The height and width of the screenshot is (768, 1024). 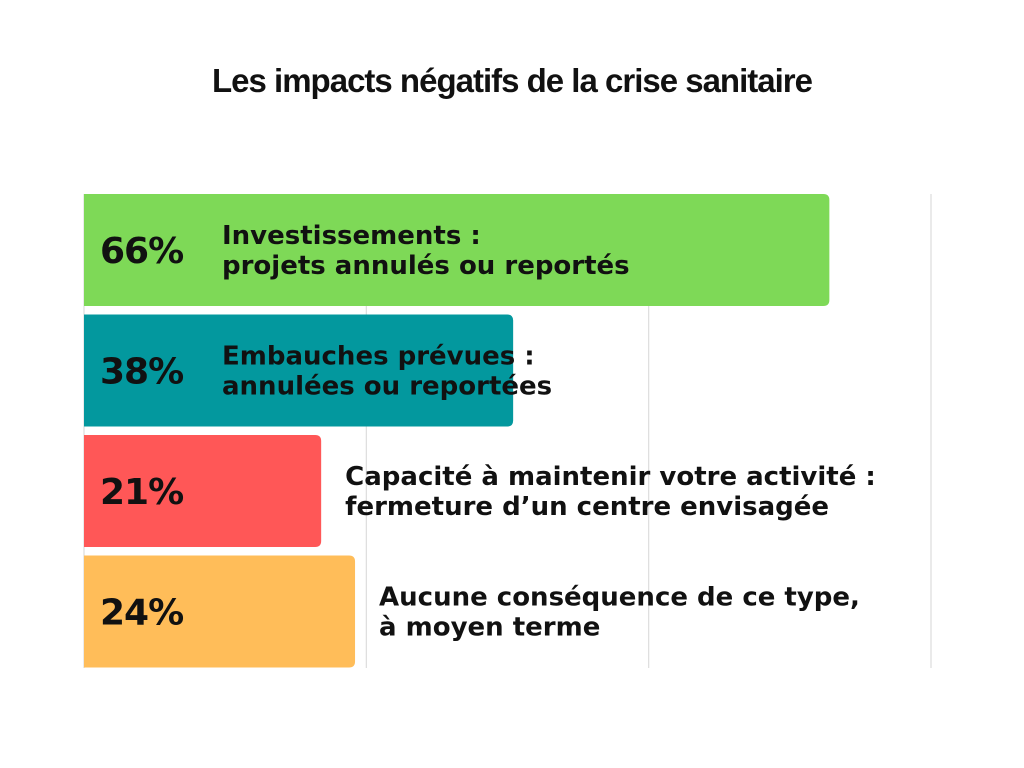 I want to click on bar-value-label-1: 38%, so click(x=141, y=372).